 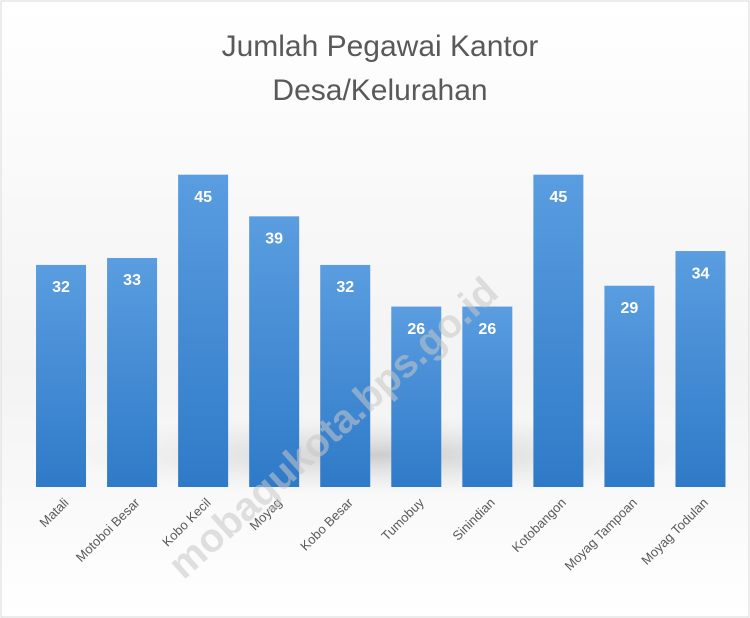 I want to click on value-label: 33, so click(x=132, y=280).